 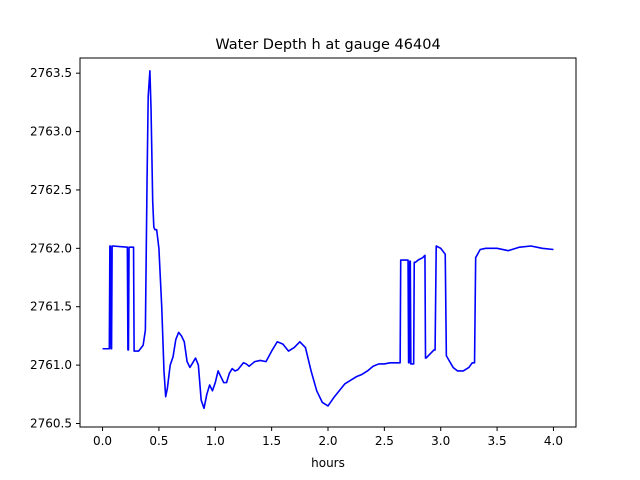 I want to click on x-tick-label: 1.5, so click(x=271, y=441).